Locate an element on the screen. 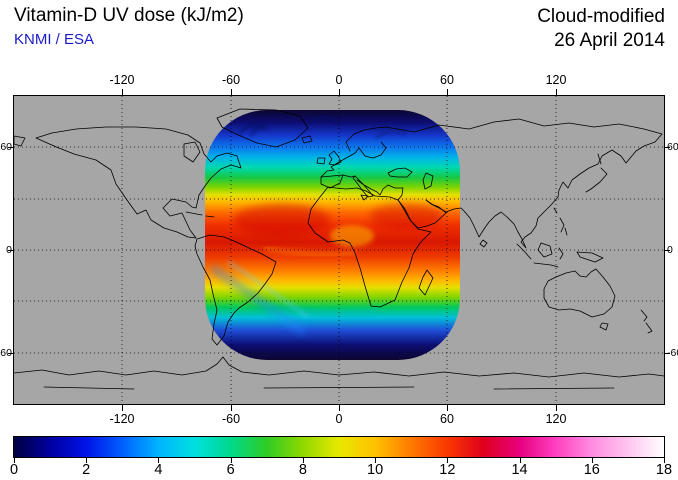  colorbar-tick-label: 10 is located at coordinates (375, 470).